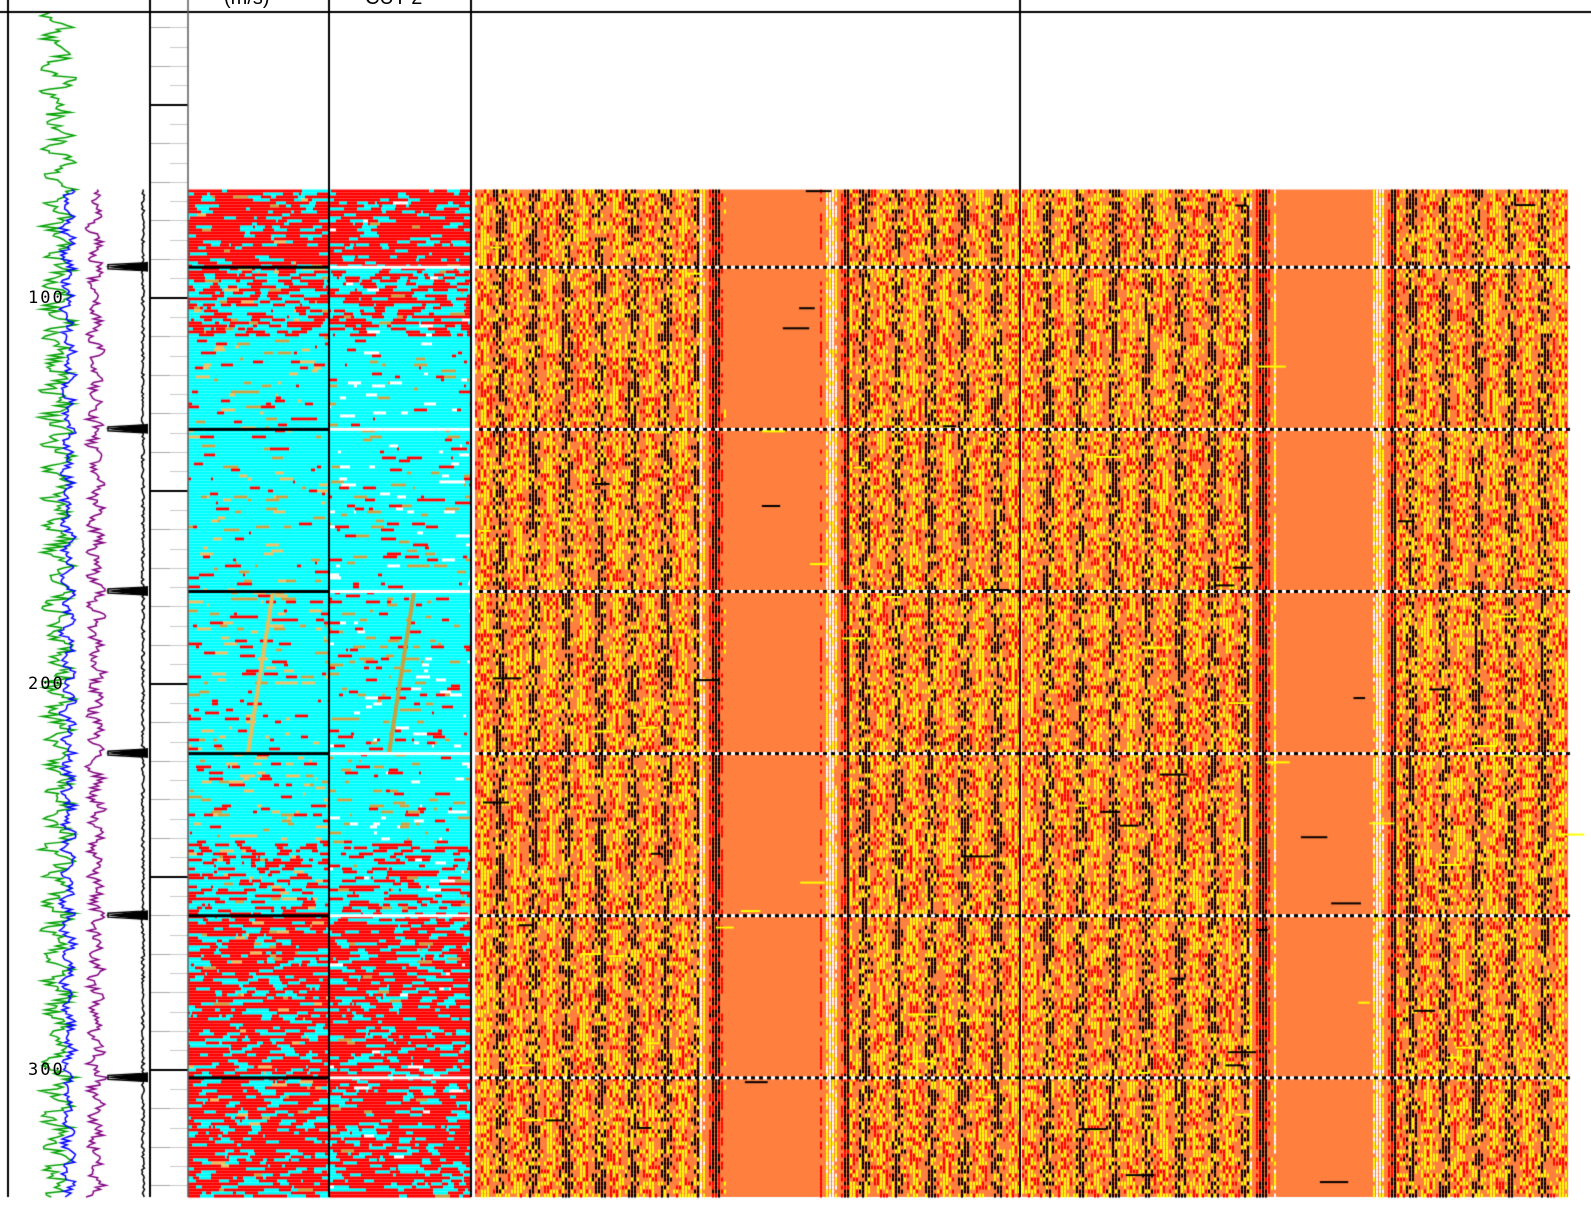 This screenshot has width=1591, height=1215. I want to click on depth-tick-label: 100, so click(46, 297).